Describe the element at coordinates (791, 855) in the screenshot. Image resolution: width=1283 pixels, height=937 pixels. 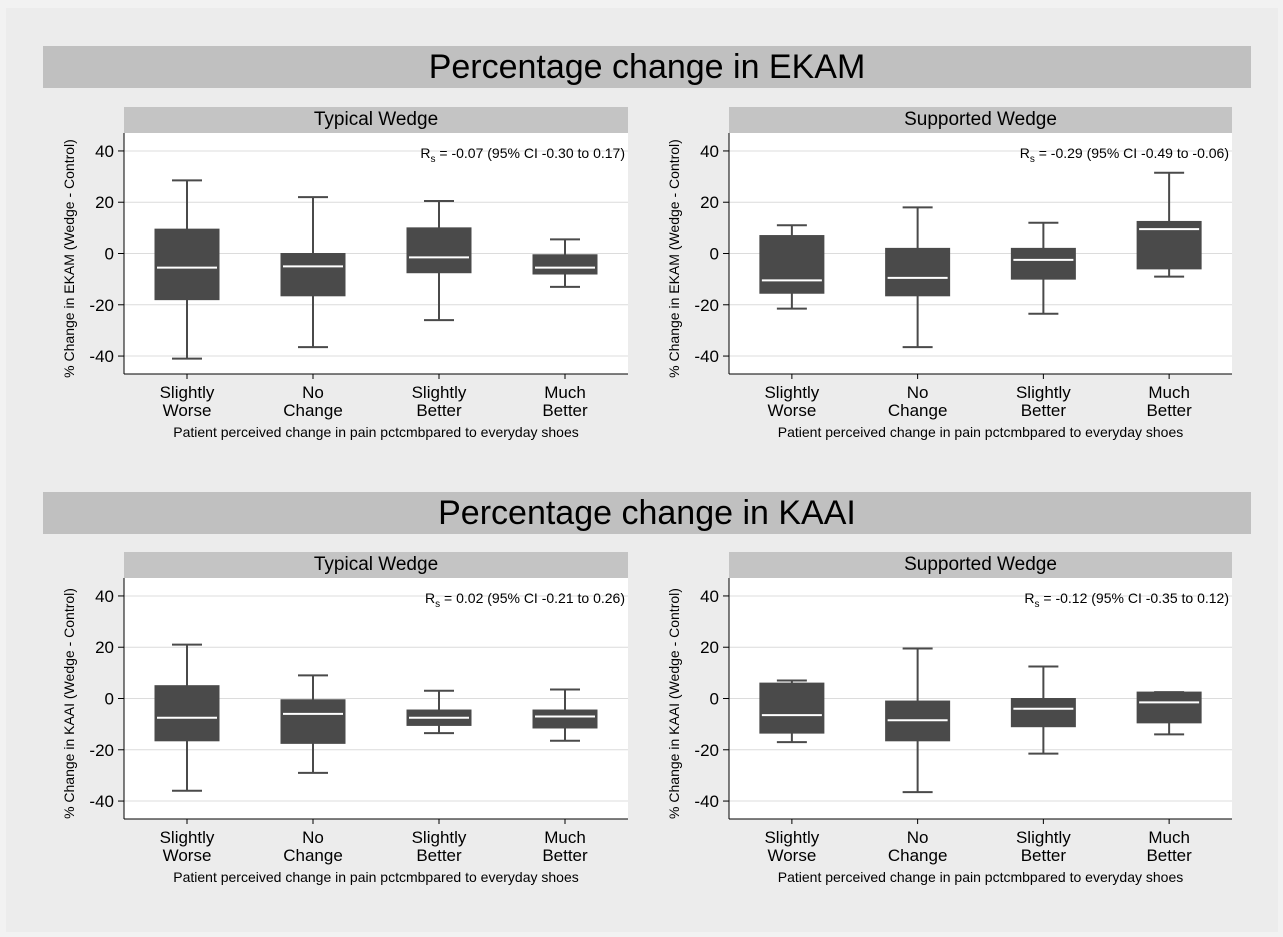
I see `panel-3-box-0-category-label-1: Worse` at that location.